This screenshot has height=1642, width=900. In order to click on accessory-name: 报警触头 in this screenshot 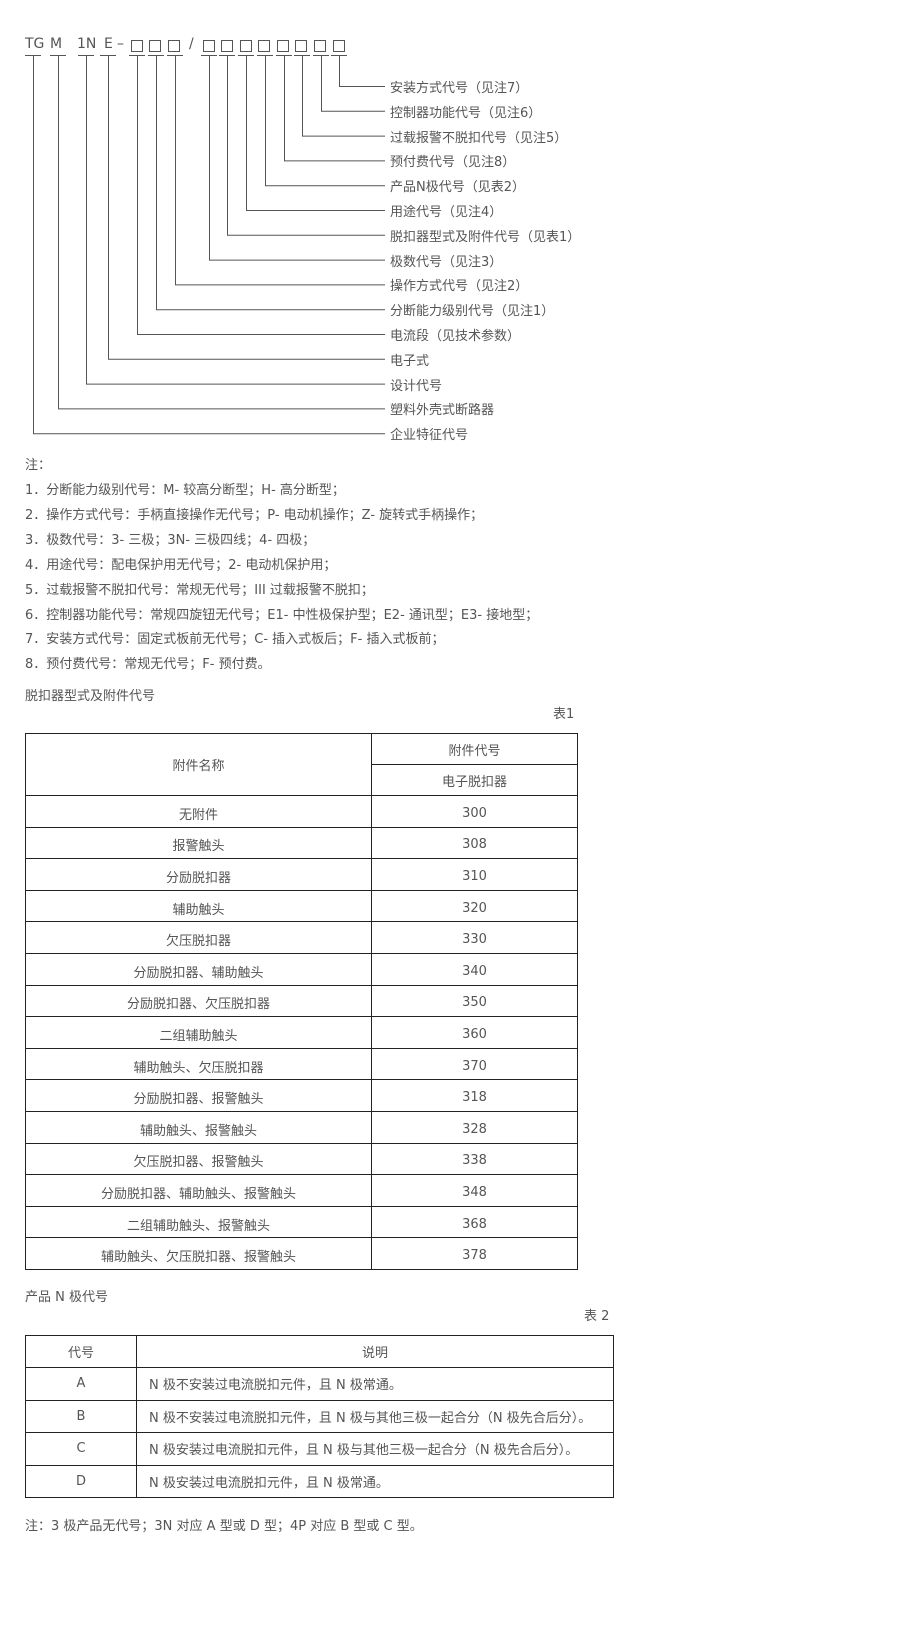, I will do `click(198, 843)`.